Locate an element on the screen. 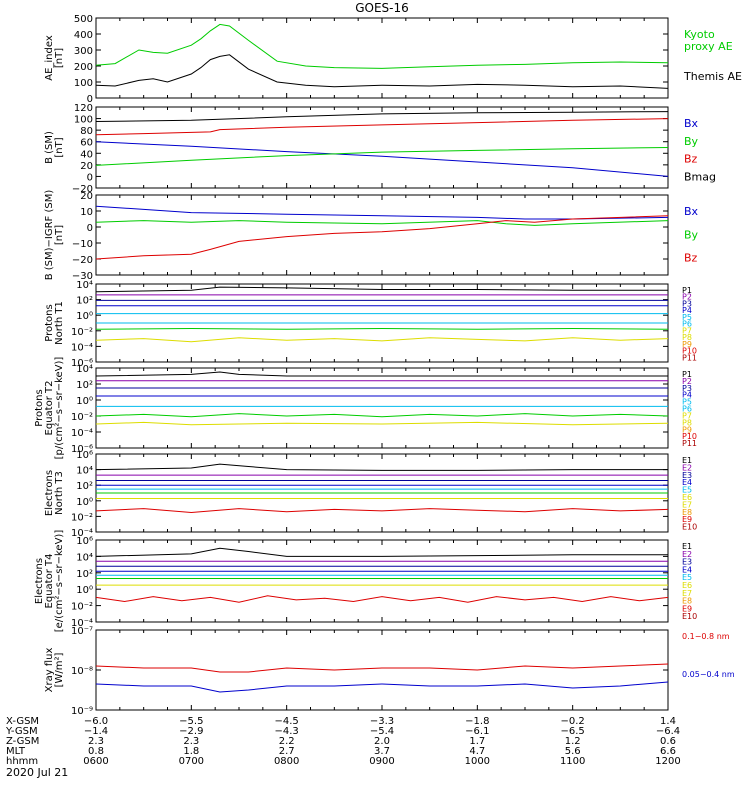 Image resolution: width=750 pixels, height=800 pixels. axis-row-value: 3.7 is located at coordinates (382, 751).